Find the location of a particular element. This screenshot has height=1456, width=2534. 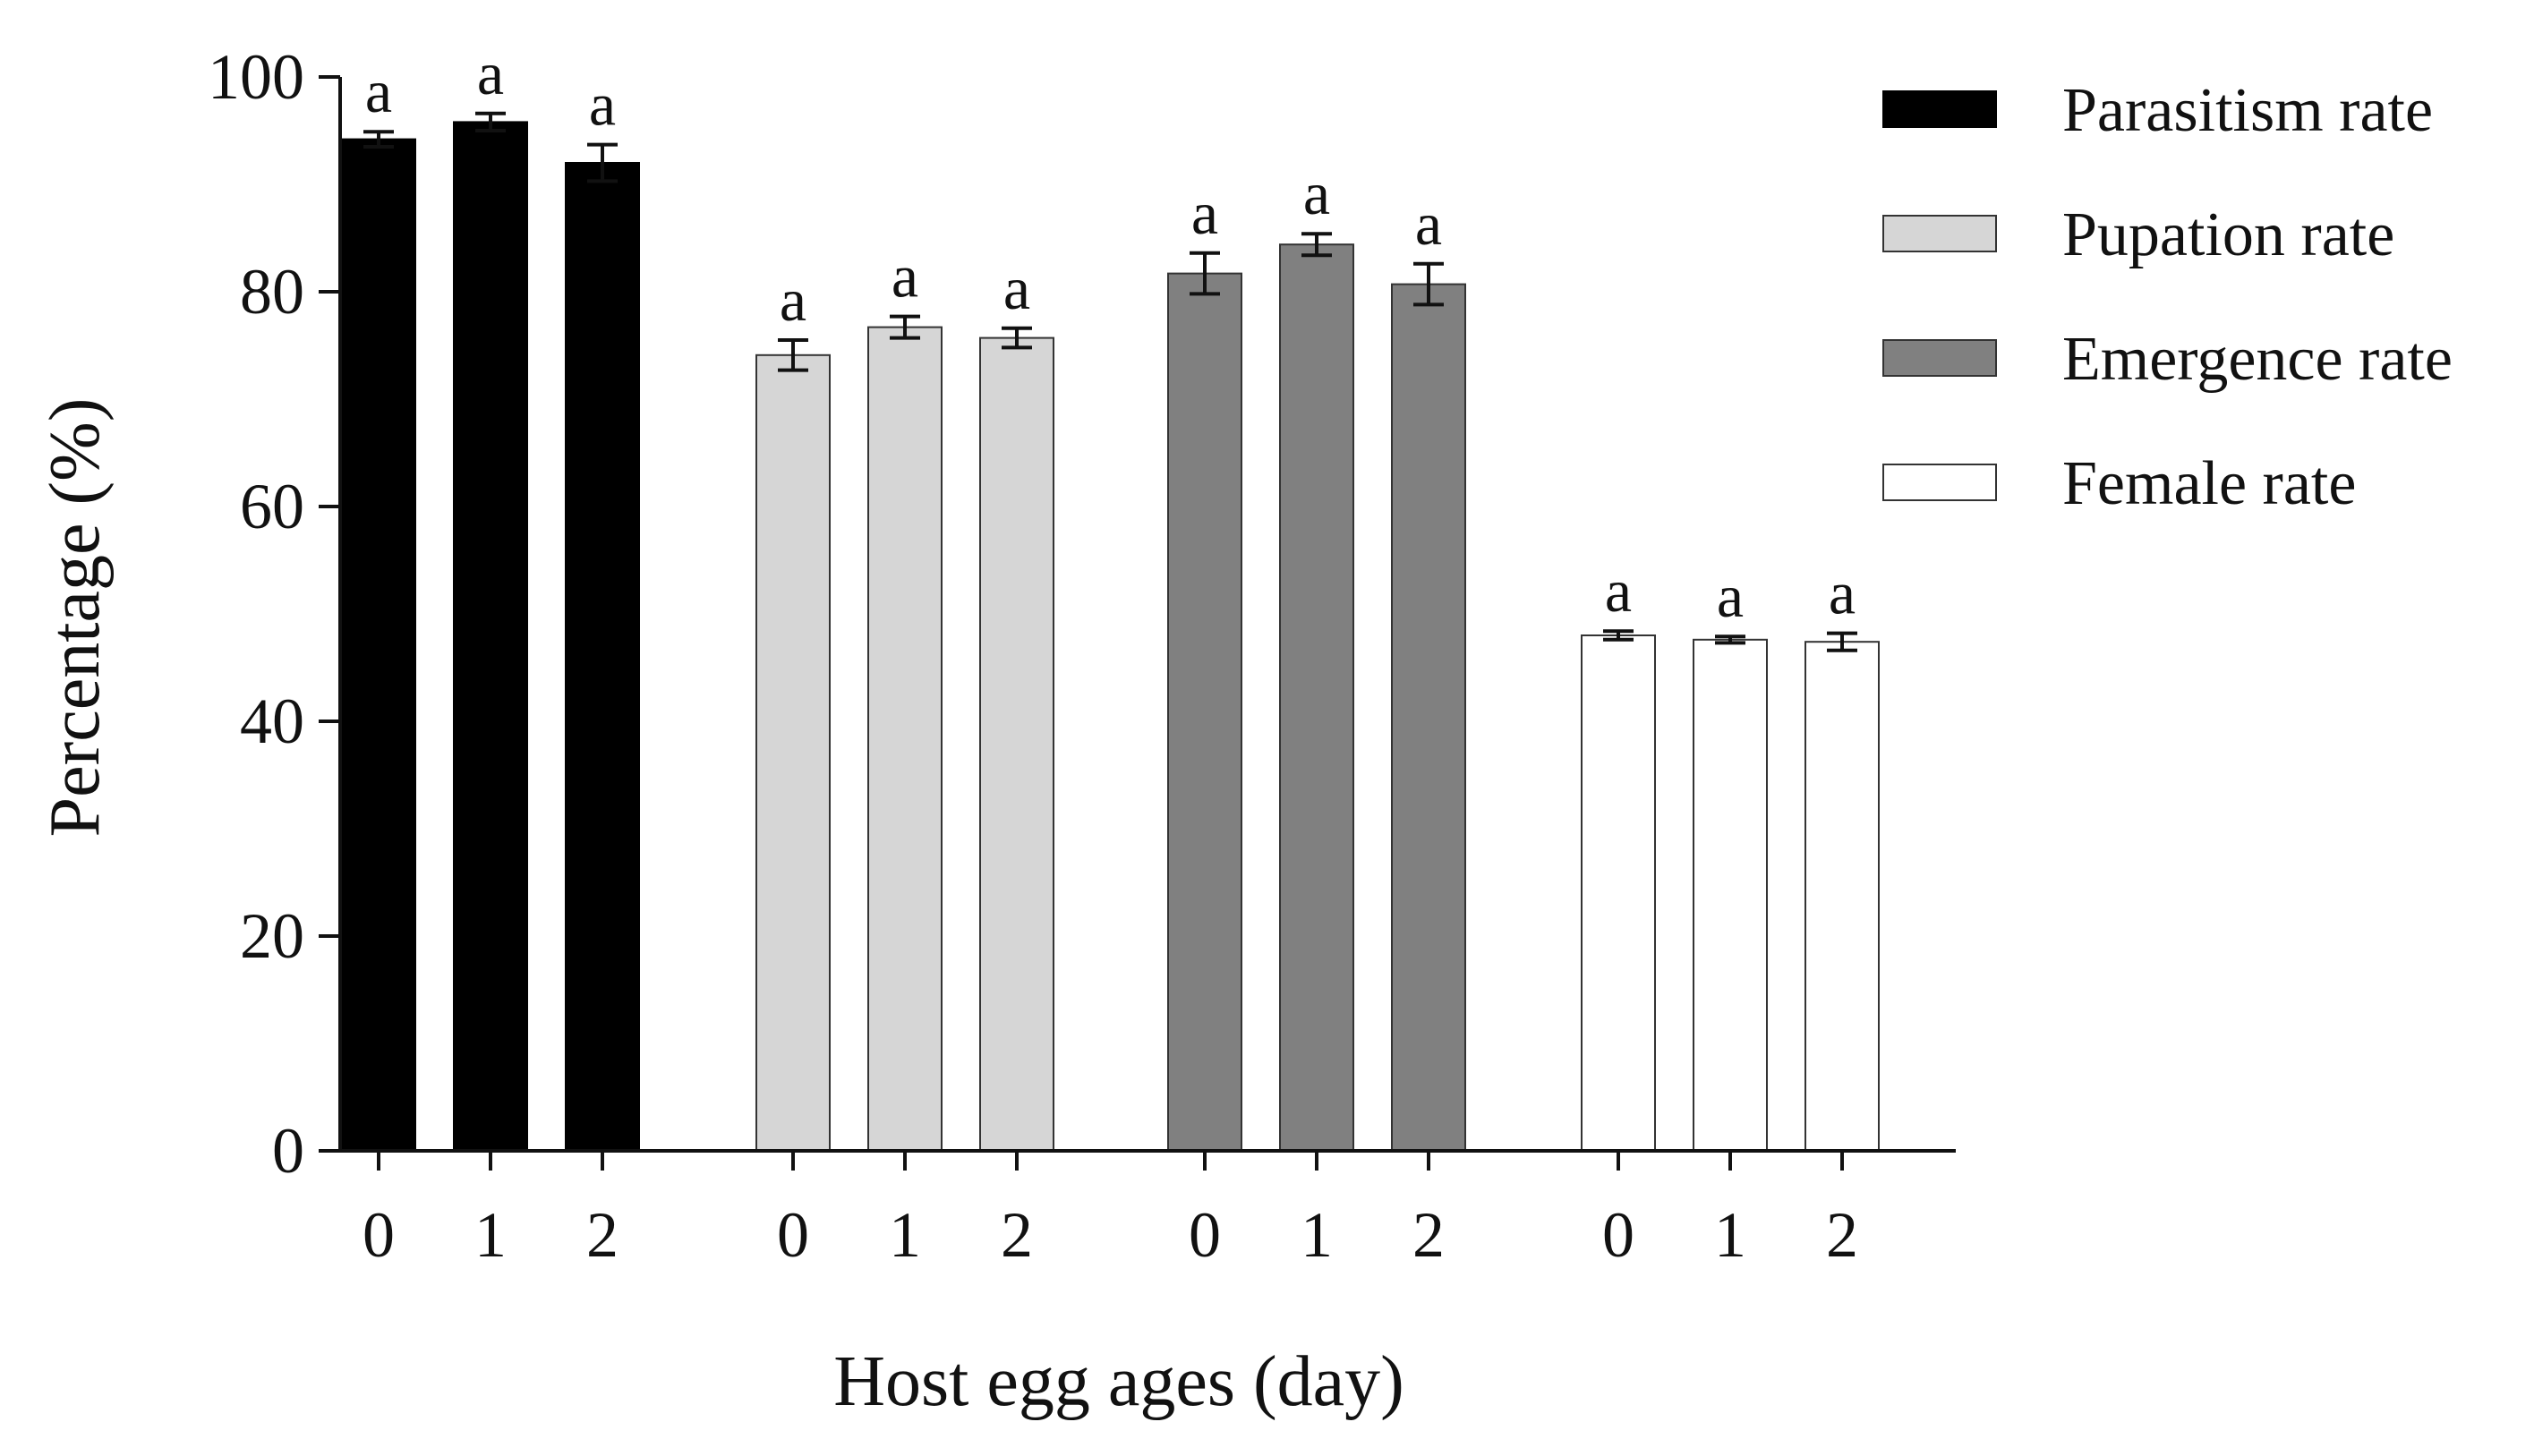

significance-label-emergence-rate-0: a is located at coordinates (1204, 213).